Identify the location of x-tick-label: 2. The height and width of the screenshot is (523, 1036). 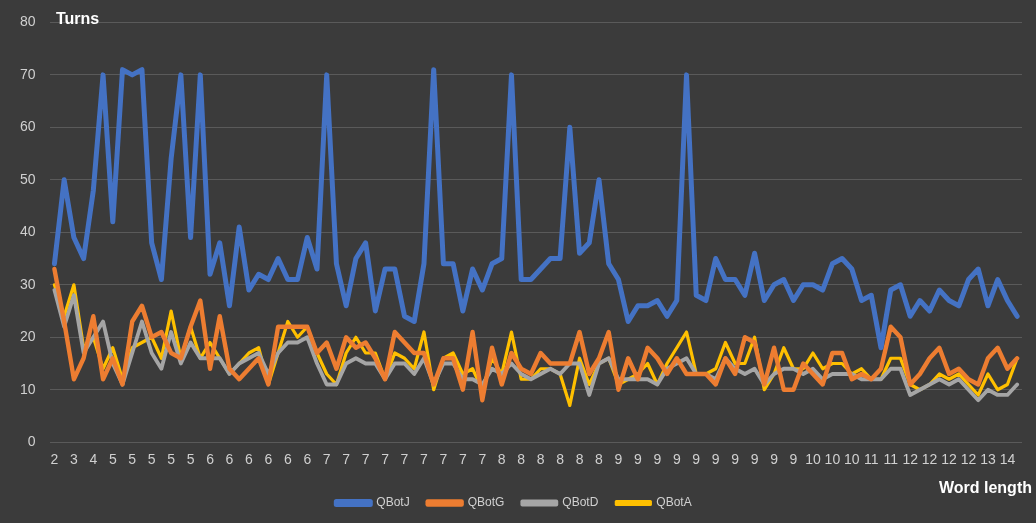
(54, 459).